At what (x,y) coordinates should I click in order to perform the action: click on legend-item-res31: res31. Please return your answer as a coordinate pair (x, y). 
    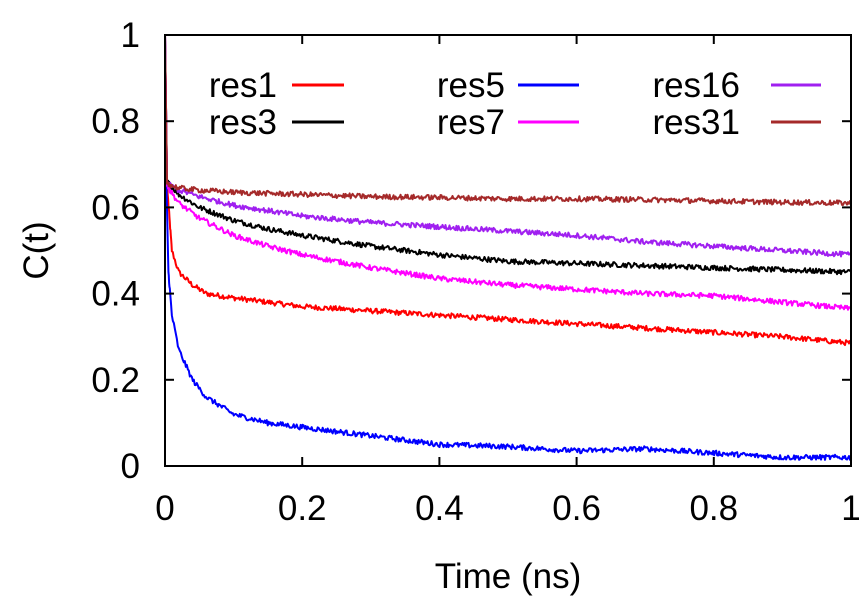
    Looking at the image, I should click on (736, 122).